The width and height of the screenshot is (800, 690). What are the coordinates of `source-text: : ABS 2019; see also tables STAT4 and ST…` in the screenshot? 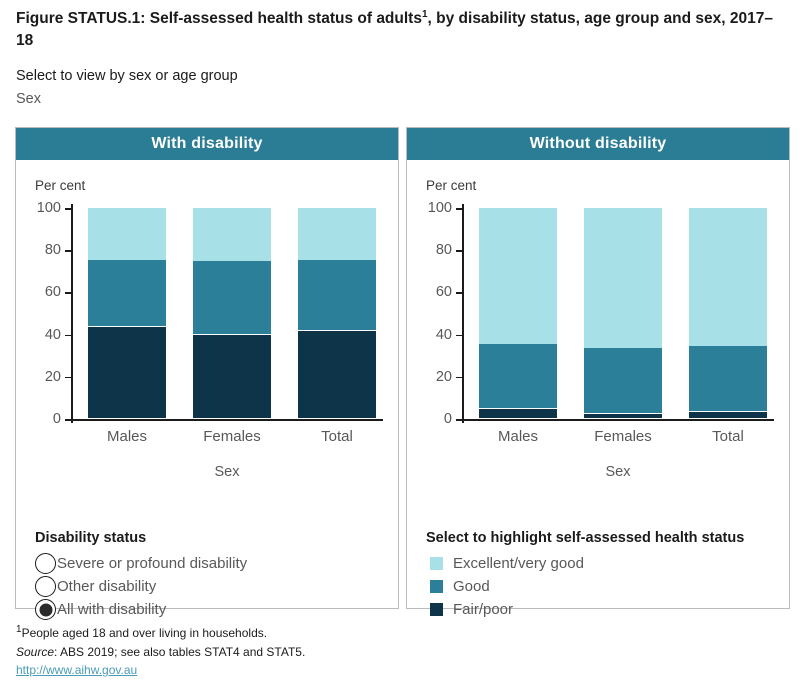 It's located at (180, 651).